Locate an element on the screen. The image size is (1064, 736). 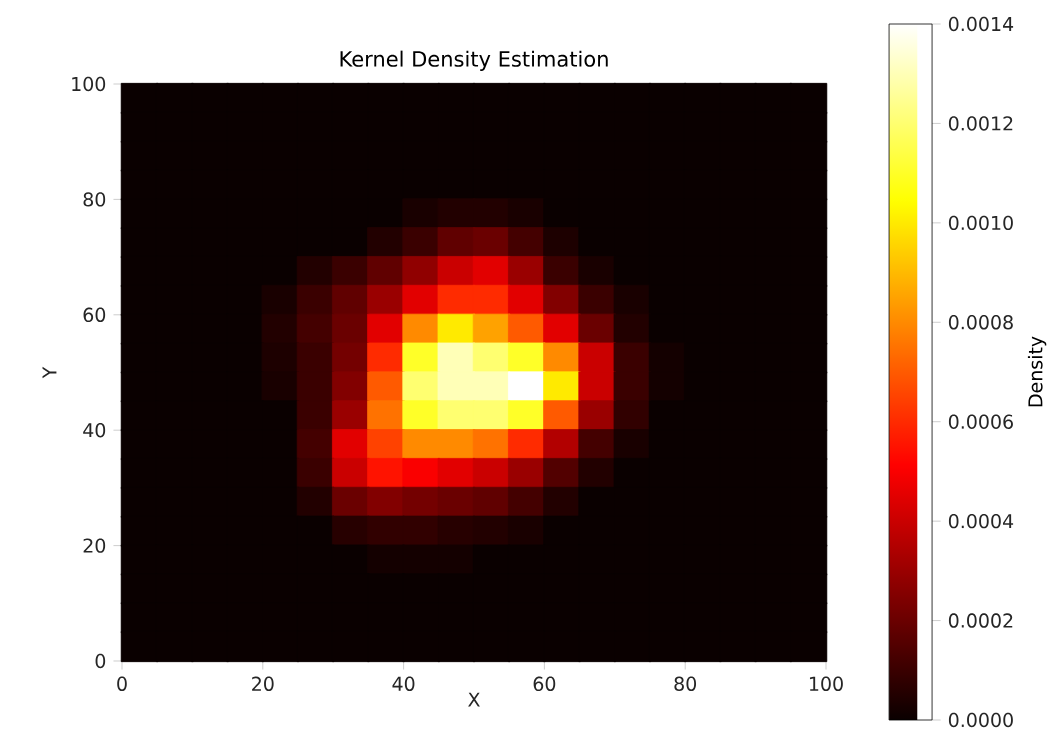
x-tick-label: 40 is located at coordinates (403, 683).